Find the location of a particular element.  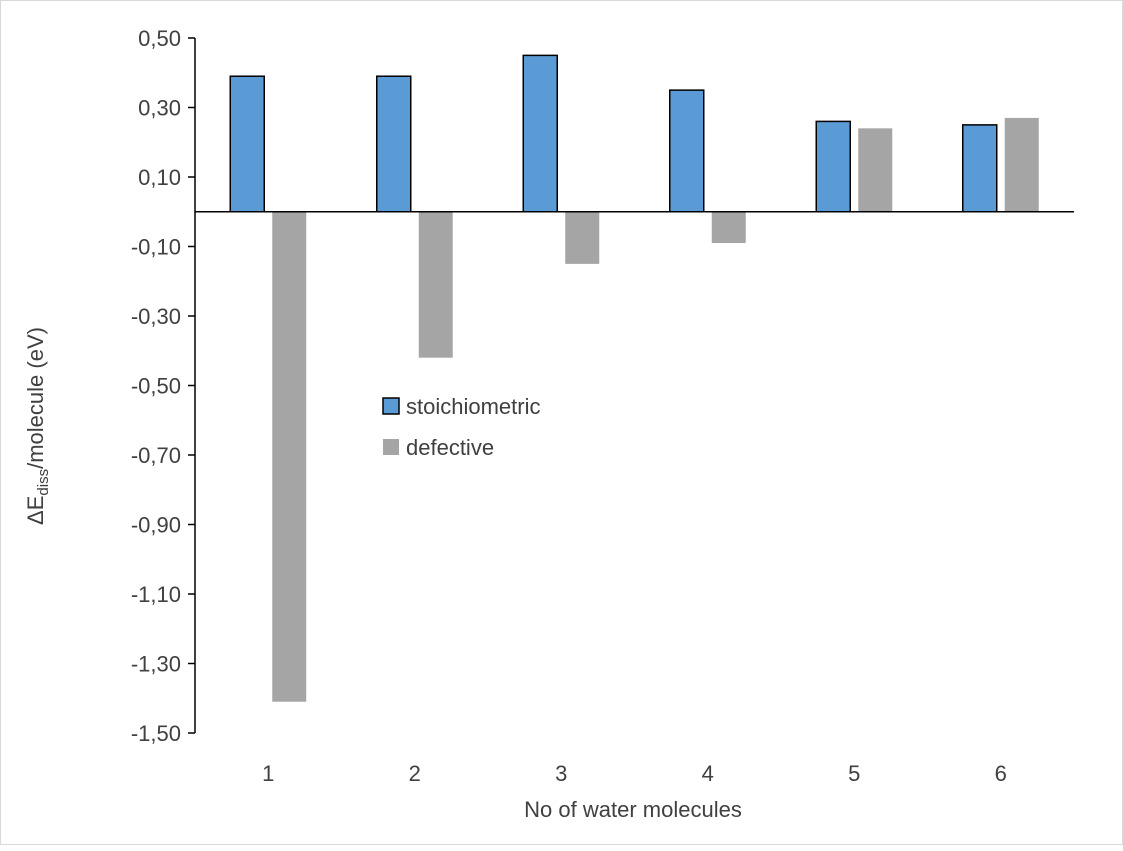

x-tick-label: 2 is located at coordinates (415, 773).